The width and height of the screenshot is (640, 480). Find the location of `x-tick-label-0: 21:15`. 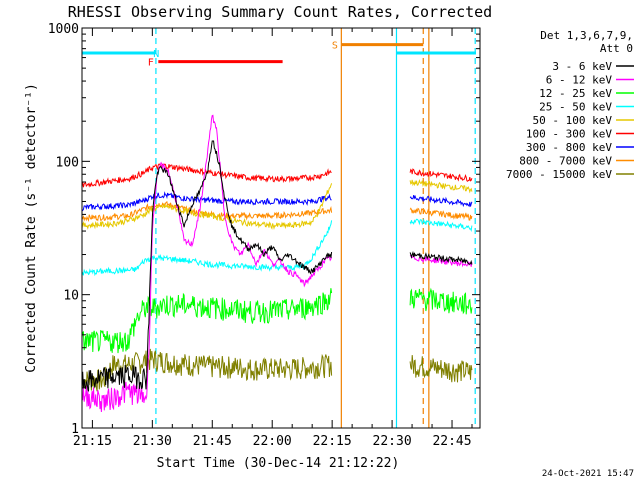

x-tick-label-0: 21:15 is located at coordinates (92, 441).